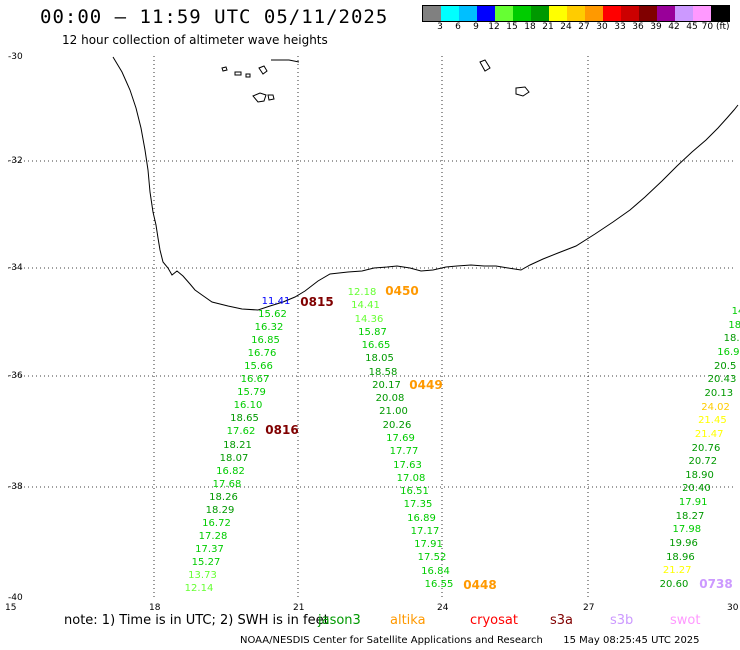  What do you see at coordinates (722, 380) in the screenshot?
I see `wave-height-value-track-c: 20.43` at bounding box center [722, 380].